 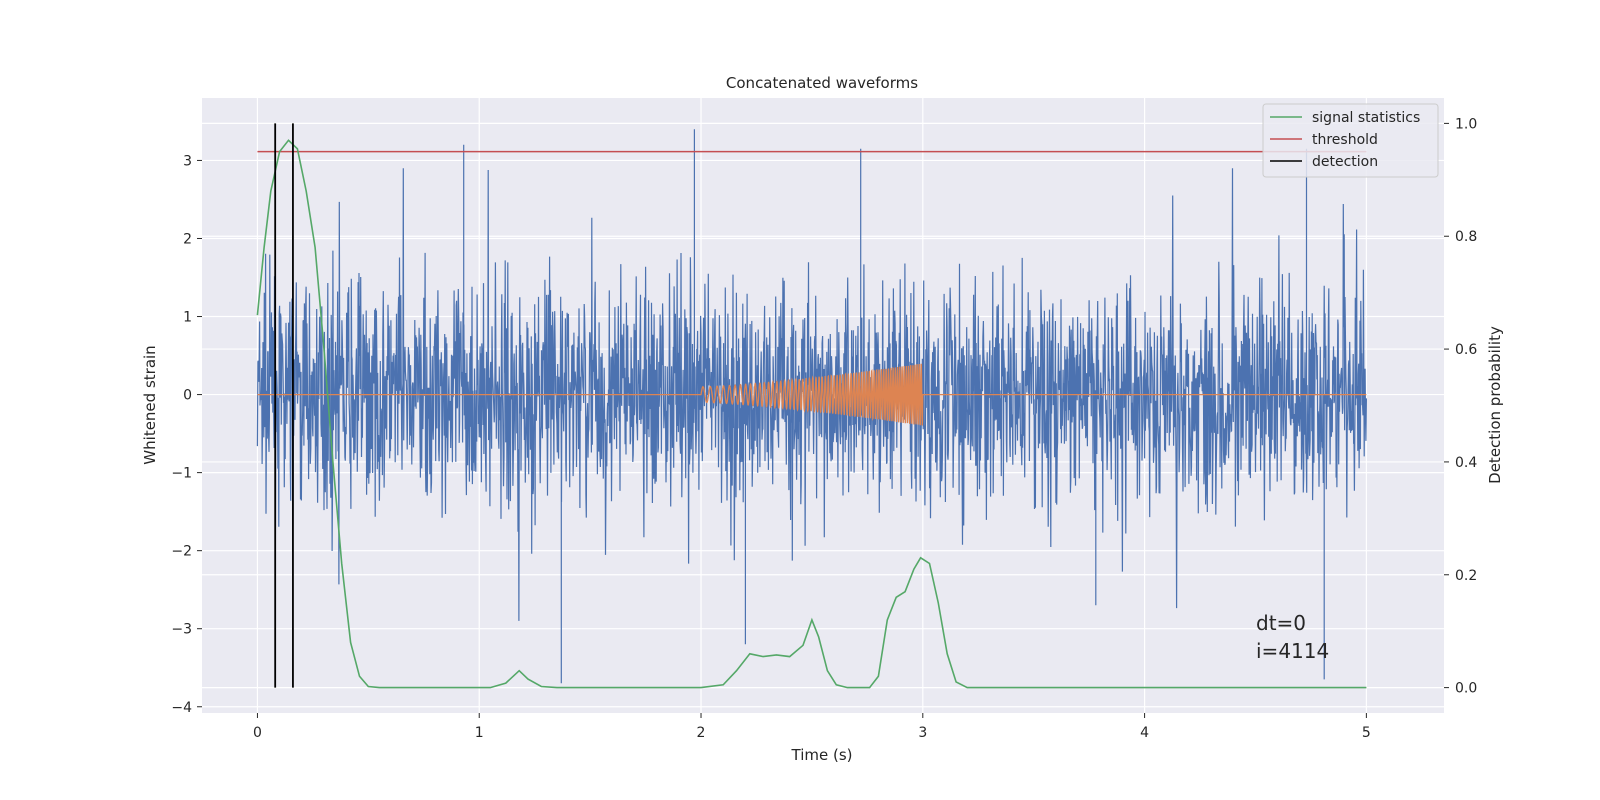 I want to click on y-tick-label: 0, so click(x=187, y=396).